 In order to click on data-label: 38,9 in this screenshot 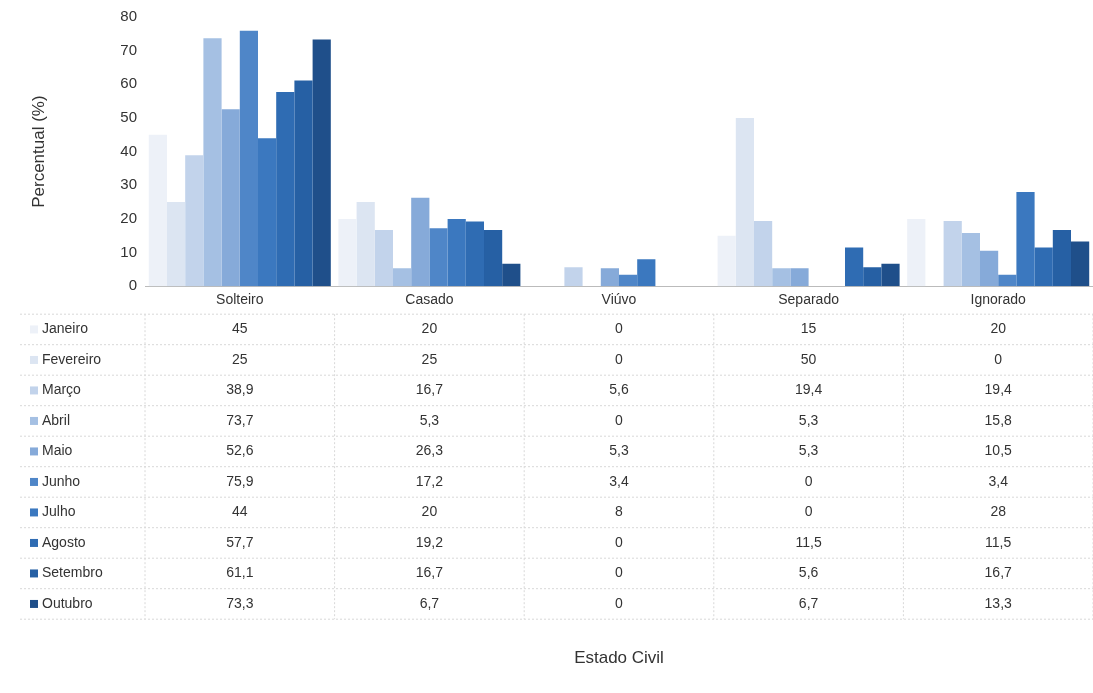, I will do `click(240, 389)`.